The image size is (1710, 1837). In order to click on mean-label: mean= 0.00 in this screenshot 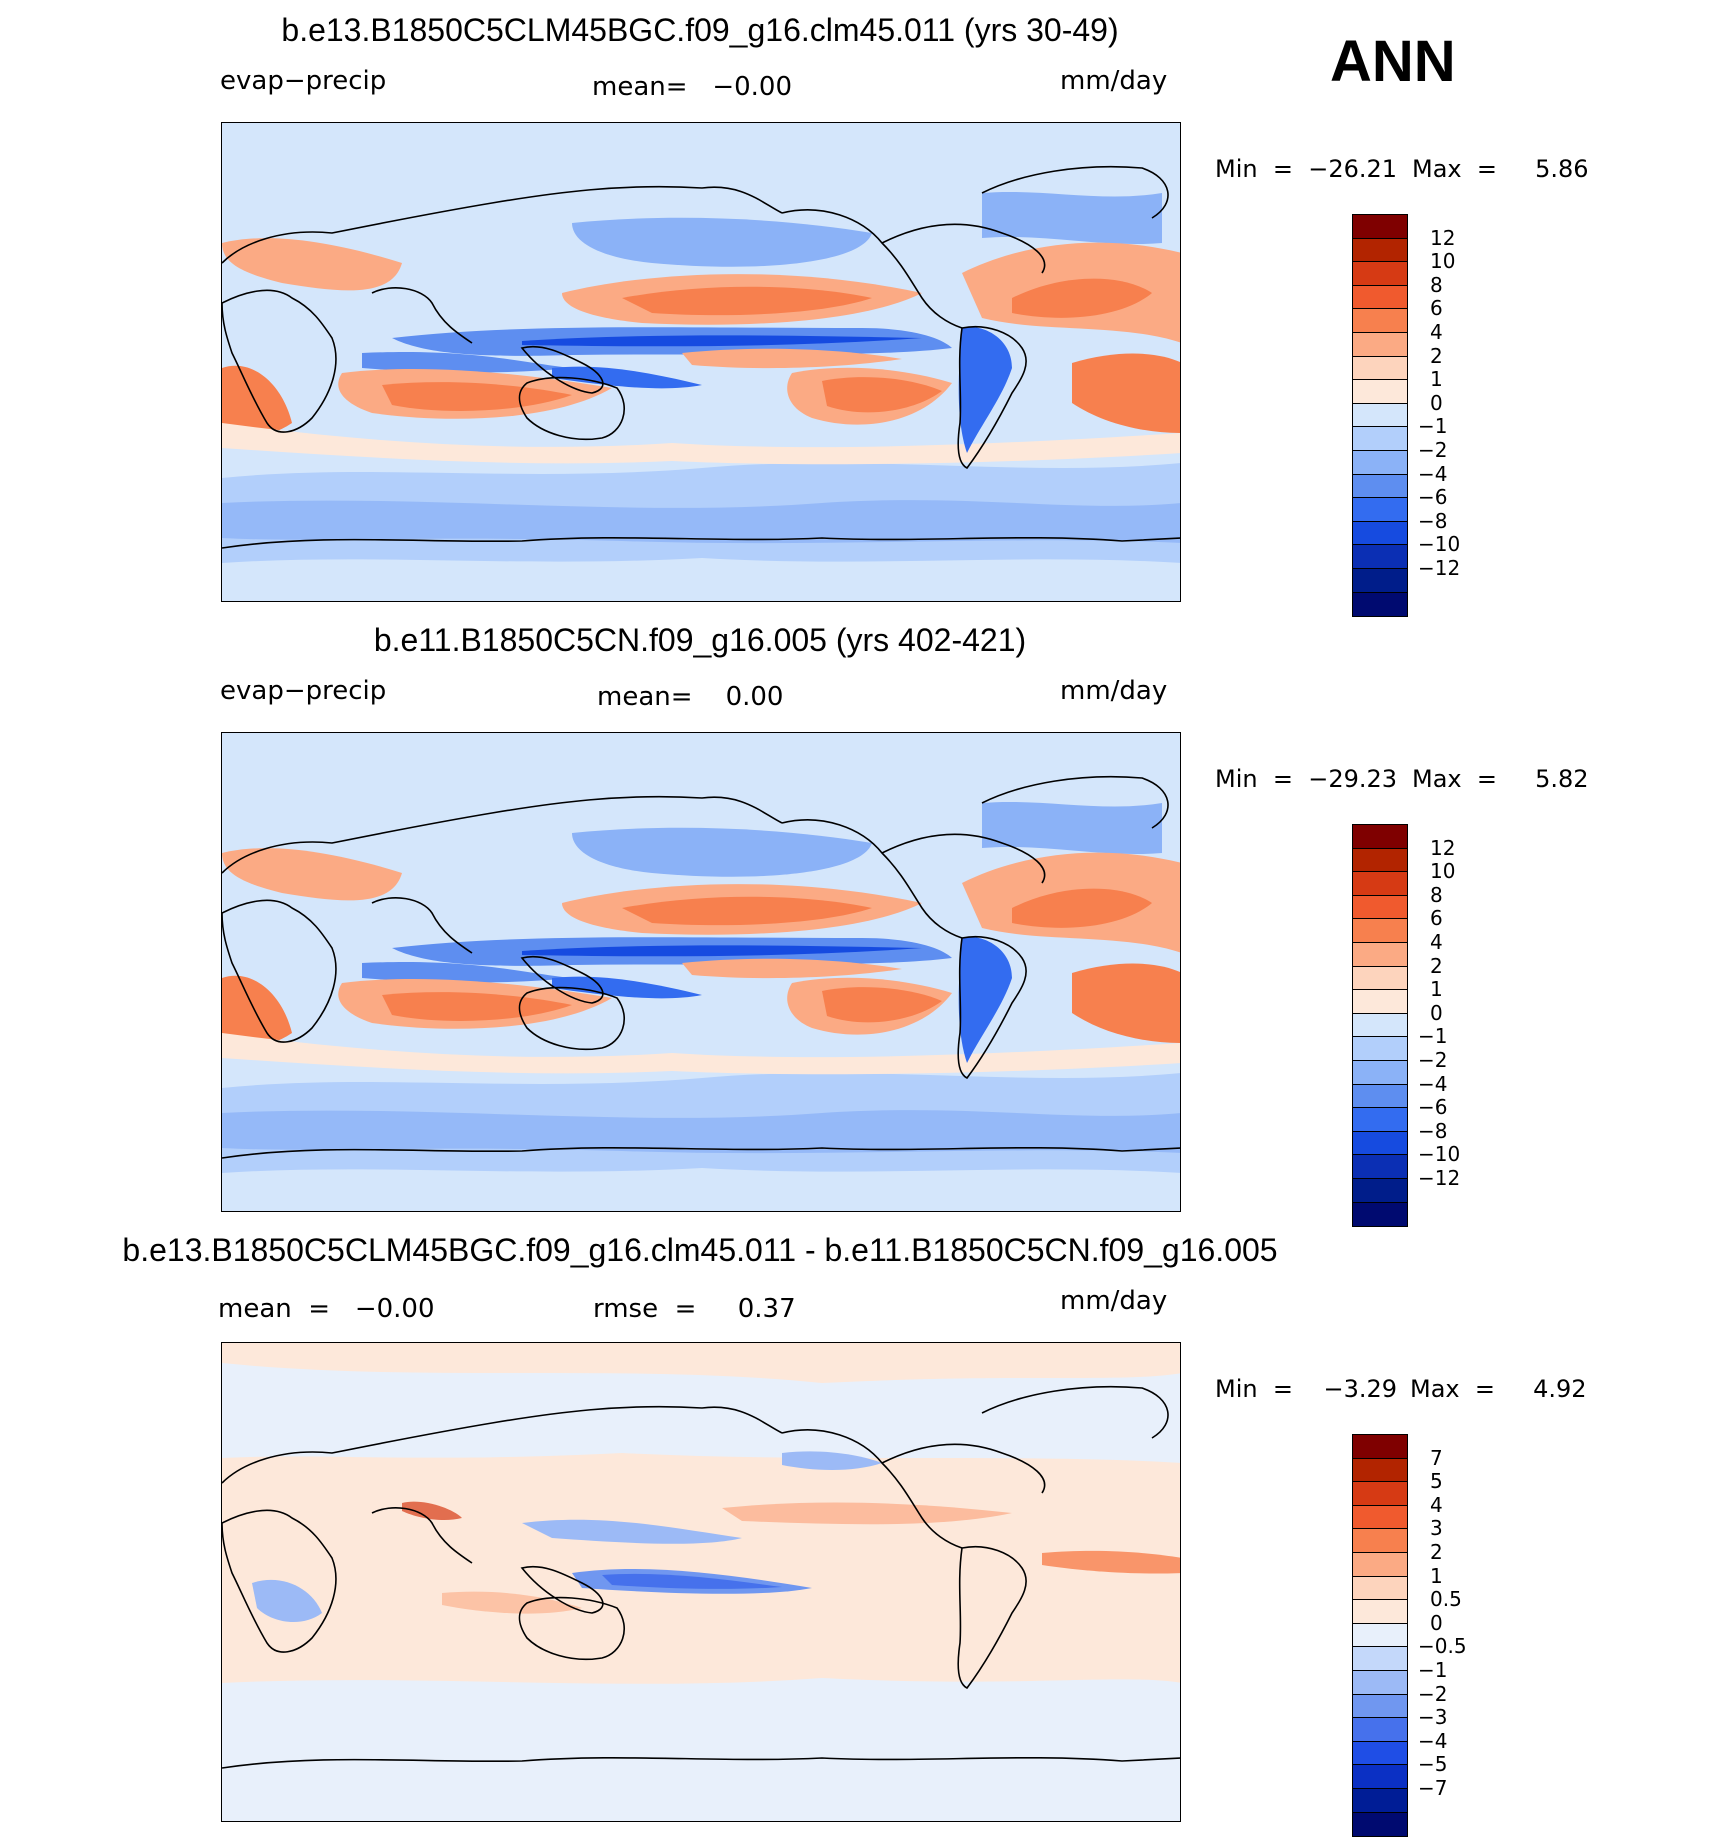, I will do `click(690, 697)`.